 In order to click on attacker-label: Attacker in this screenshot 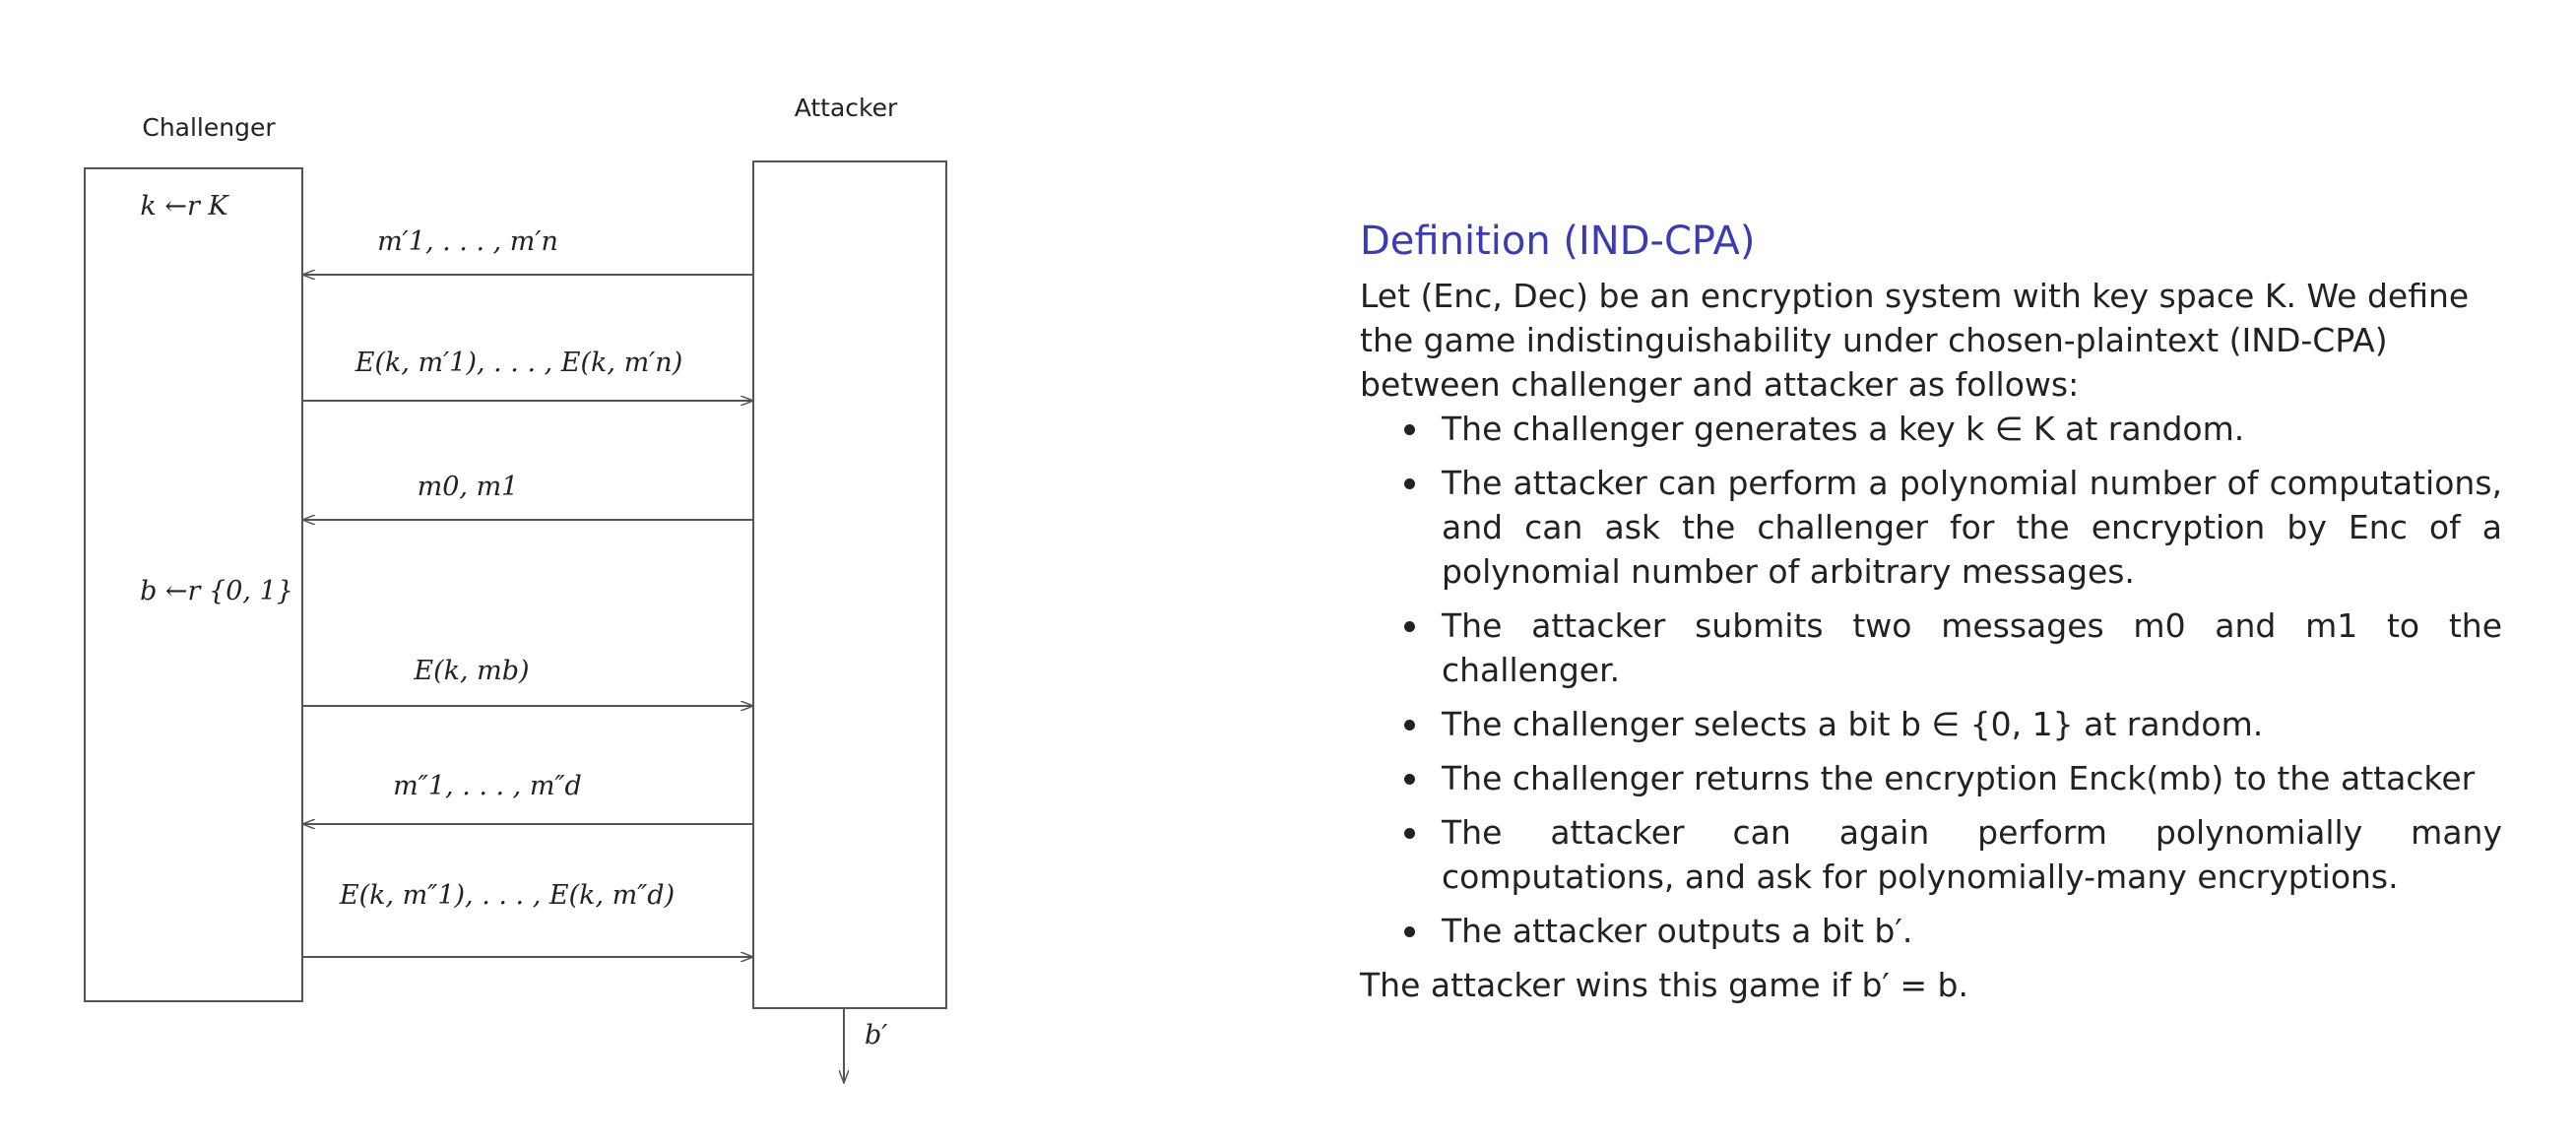, I will do `click(846, 108)`.